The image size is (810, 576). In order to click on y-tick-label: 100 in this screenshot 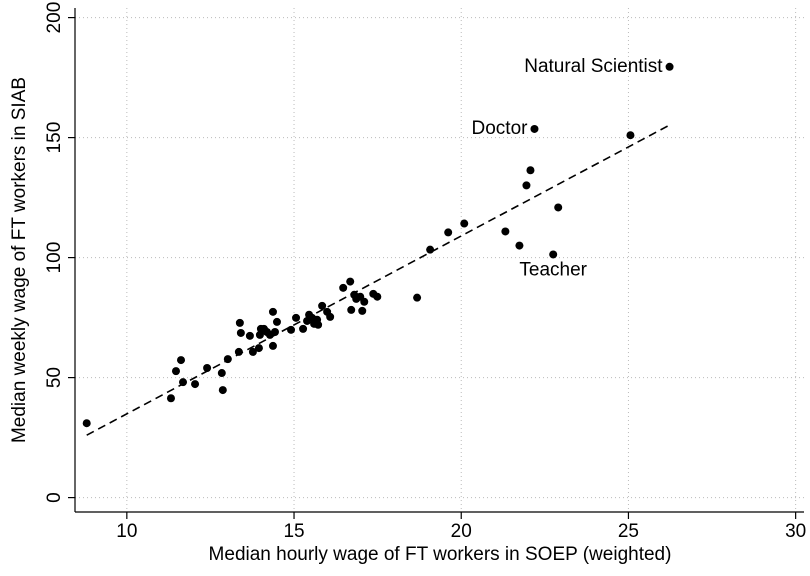, I will do `click(54, 258)`.